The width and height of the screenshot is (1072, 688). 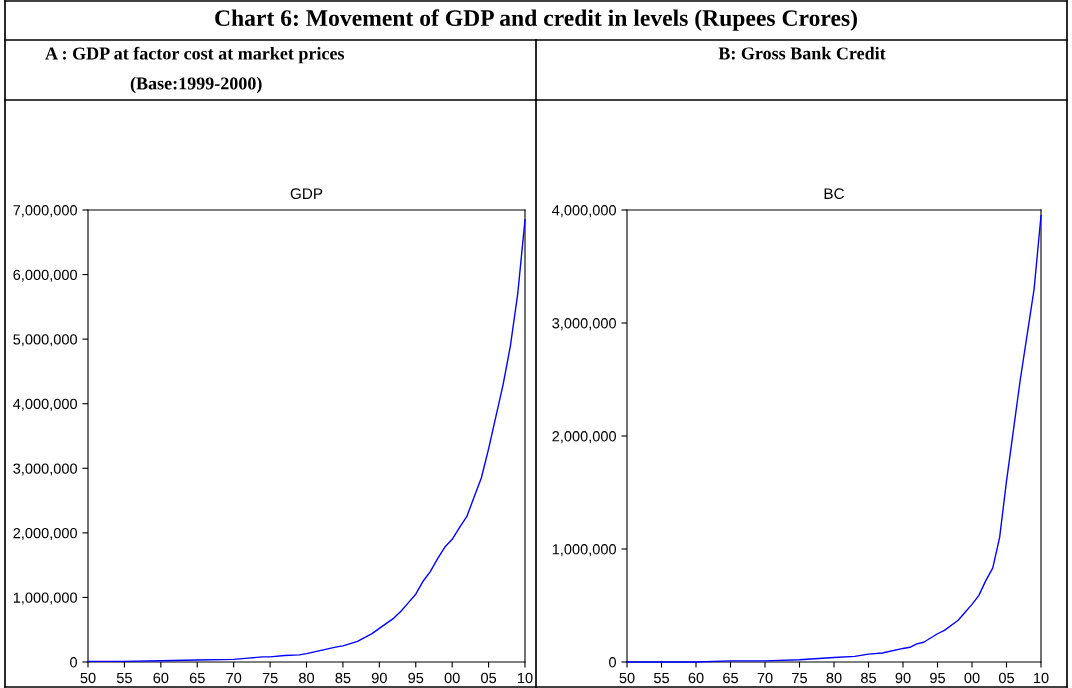 I want to click on y-tick-label: 7,000,000, so click(x=45, y=211).